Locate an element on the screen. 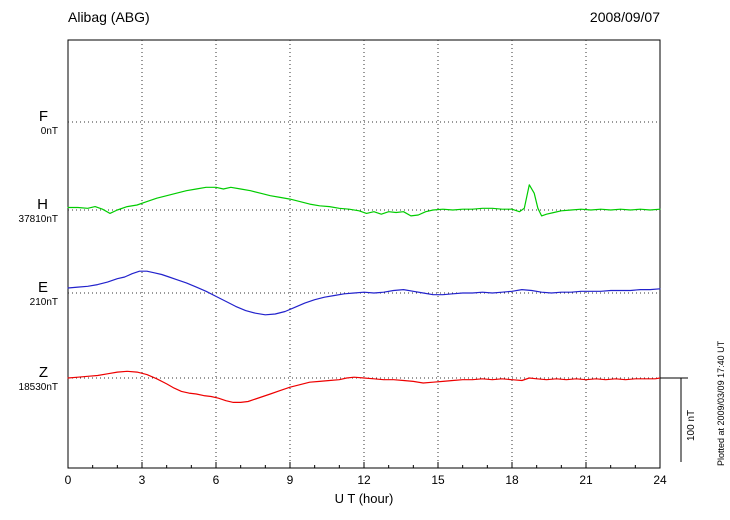  x-tick-6: 6 is located at coordinates (216, 480).